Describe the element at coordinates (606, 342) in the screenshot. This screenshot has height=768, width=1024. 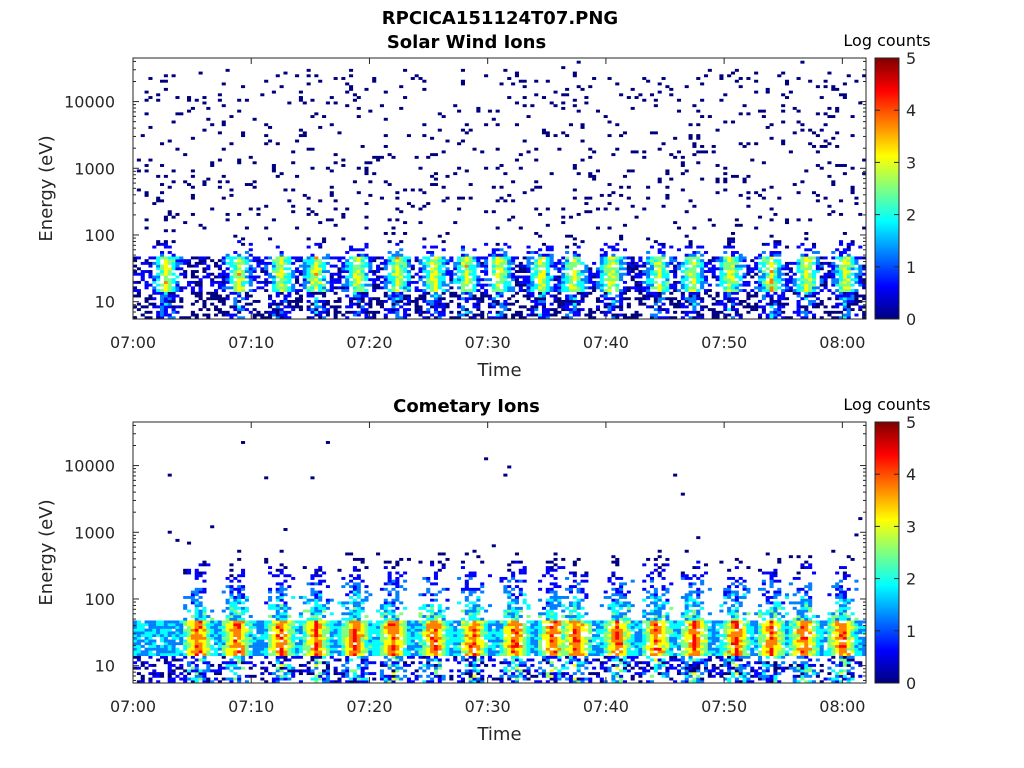
I see `x-tick-label: 07:40` at that location.